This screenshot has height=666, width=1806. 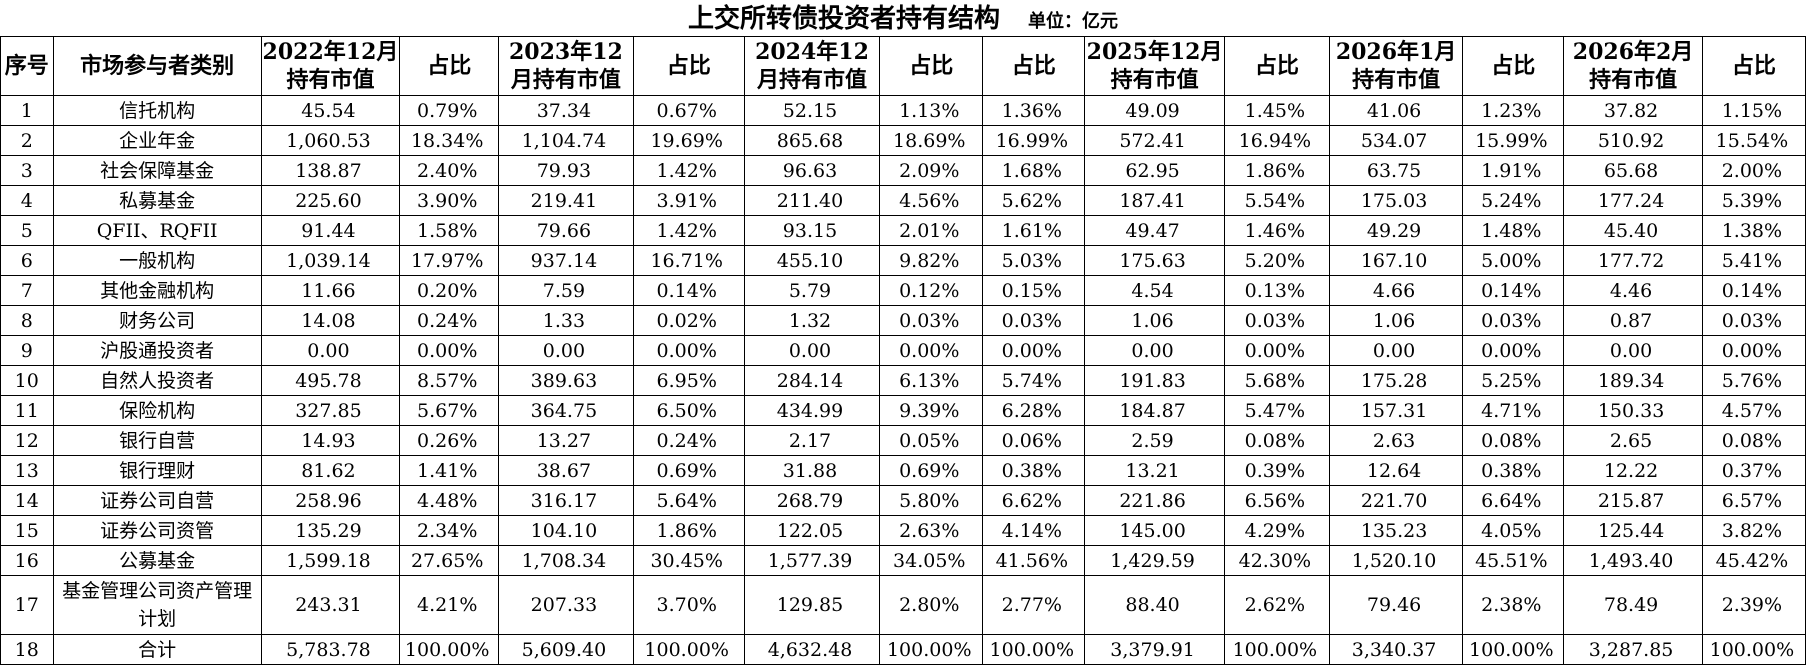 What do you see at coordinates (1034, 140) in the screenshot?
I see `share-cell: 16.99%` at bounding box center [1034, 140].